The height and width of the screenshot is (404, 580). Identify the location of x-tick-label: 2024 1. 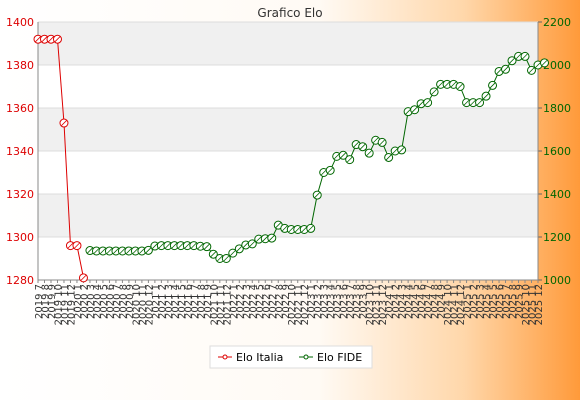
(390, 301).